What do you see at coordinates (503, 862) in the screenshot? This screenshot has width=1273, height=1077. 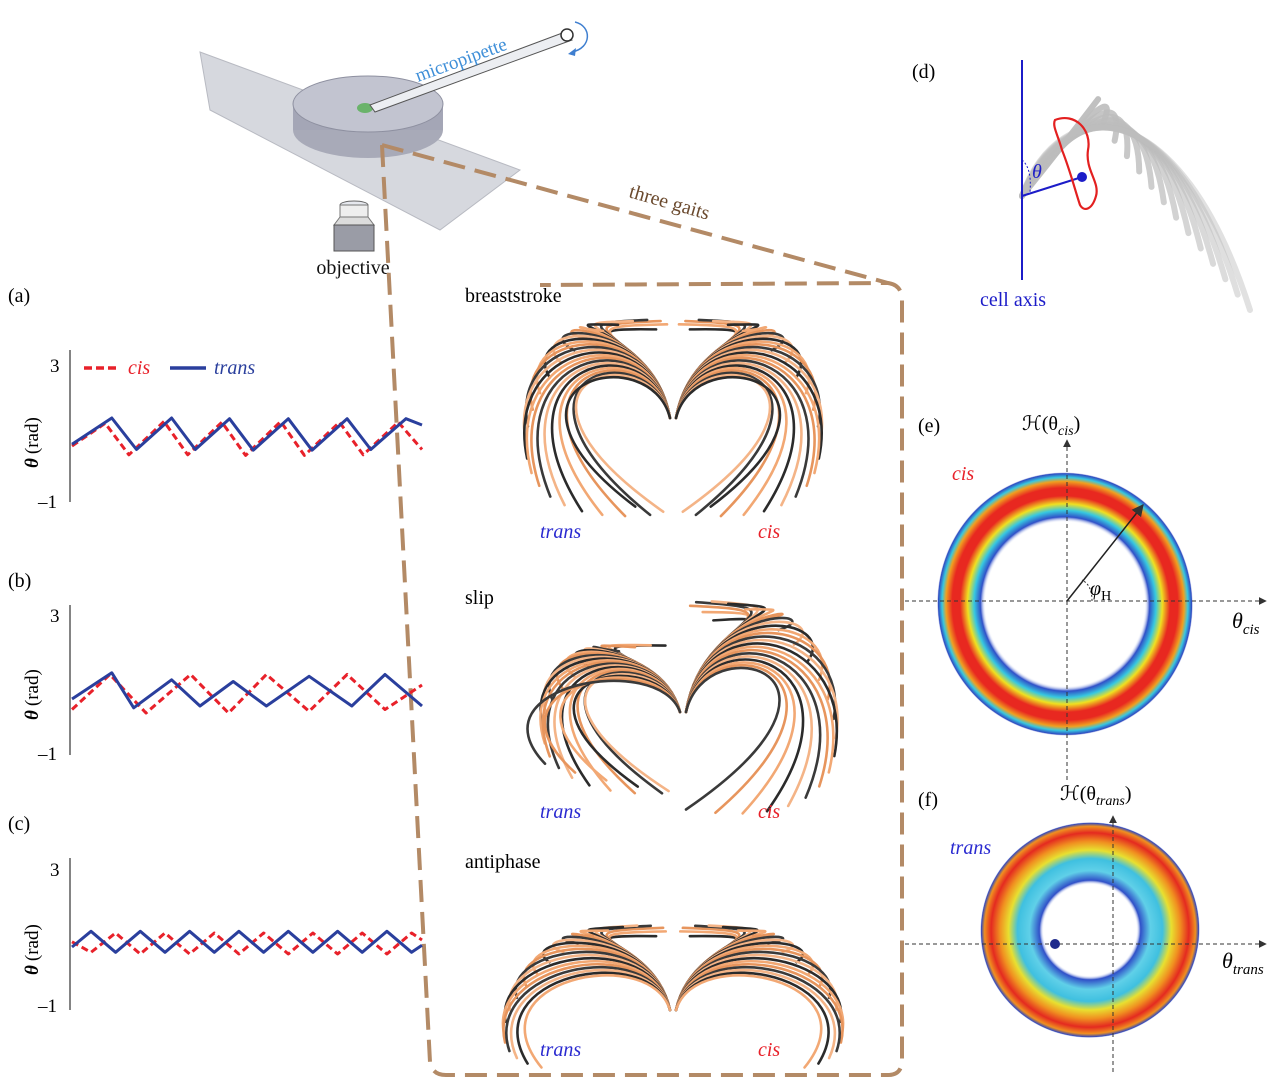 I see `gait-title-antiphase: antiphase` at bounding box center [503, 862].